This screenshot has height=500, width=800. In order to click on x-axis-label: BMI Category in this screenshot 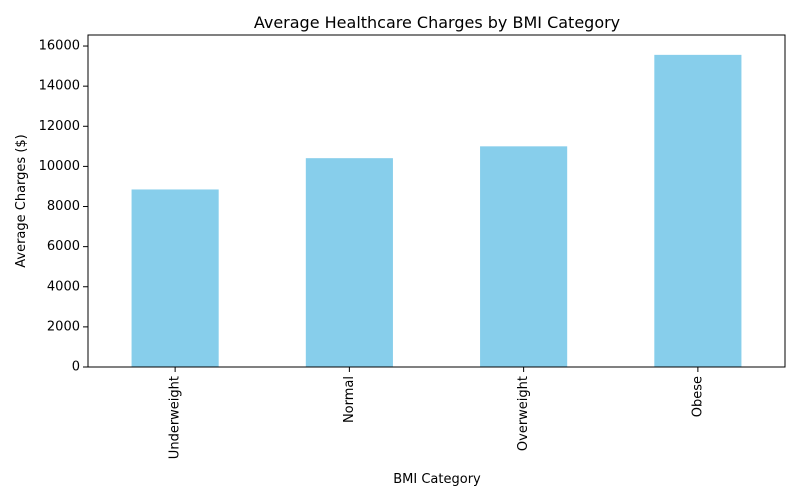, I will do `click(437, 479)`.